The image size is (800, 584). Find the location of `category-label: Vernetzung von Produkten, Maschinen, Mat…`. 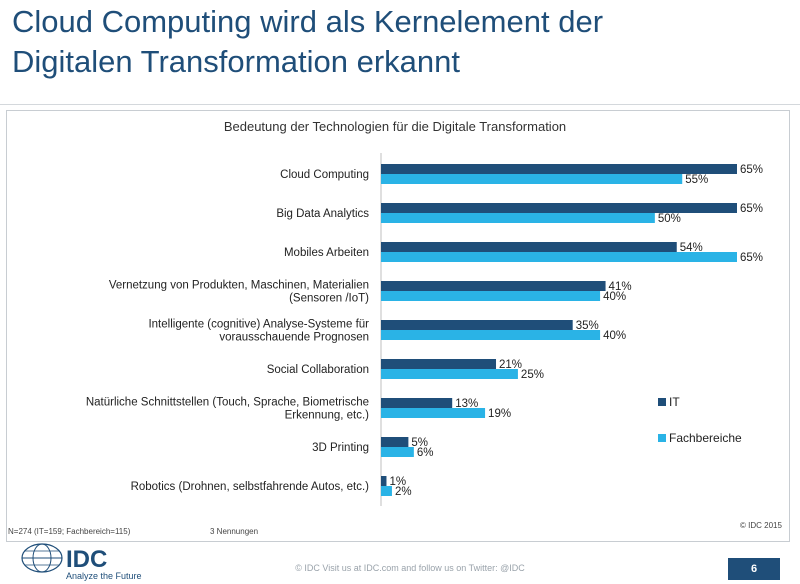

category-label: Vernetzung von Produkten, Maschinen, Mat… is located at coordinates (239, 286).